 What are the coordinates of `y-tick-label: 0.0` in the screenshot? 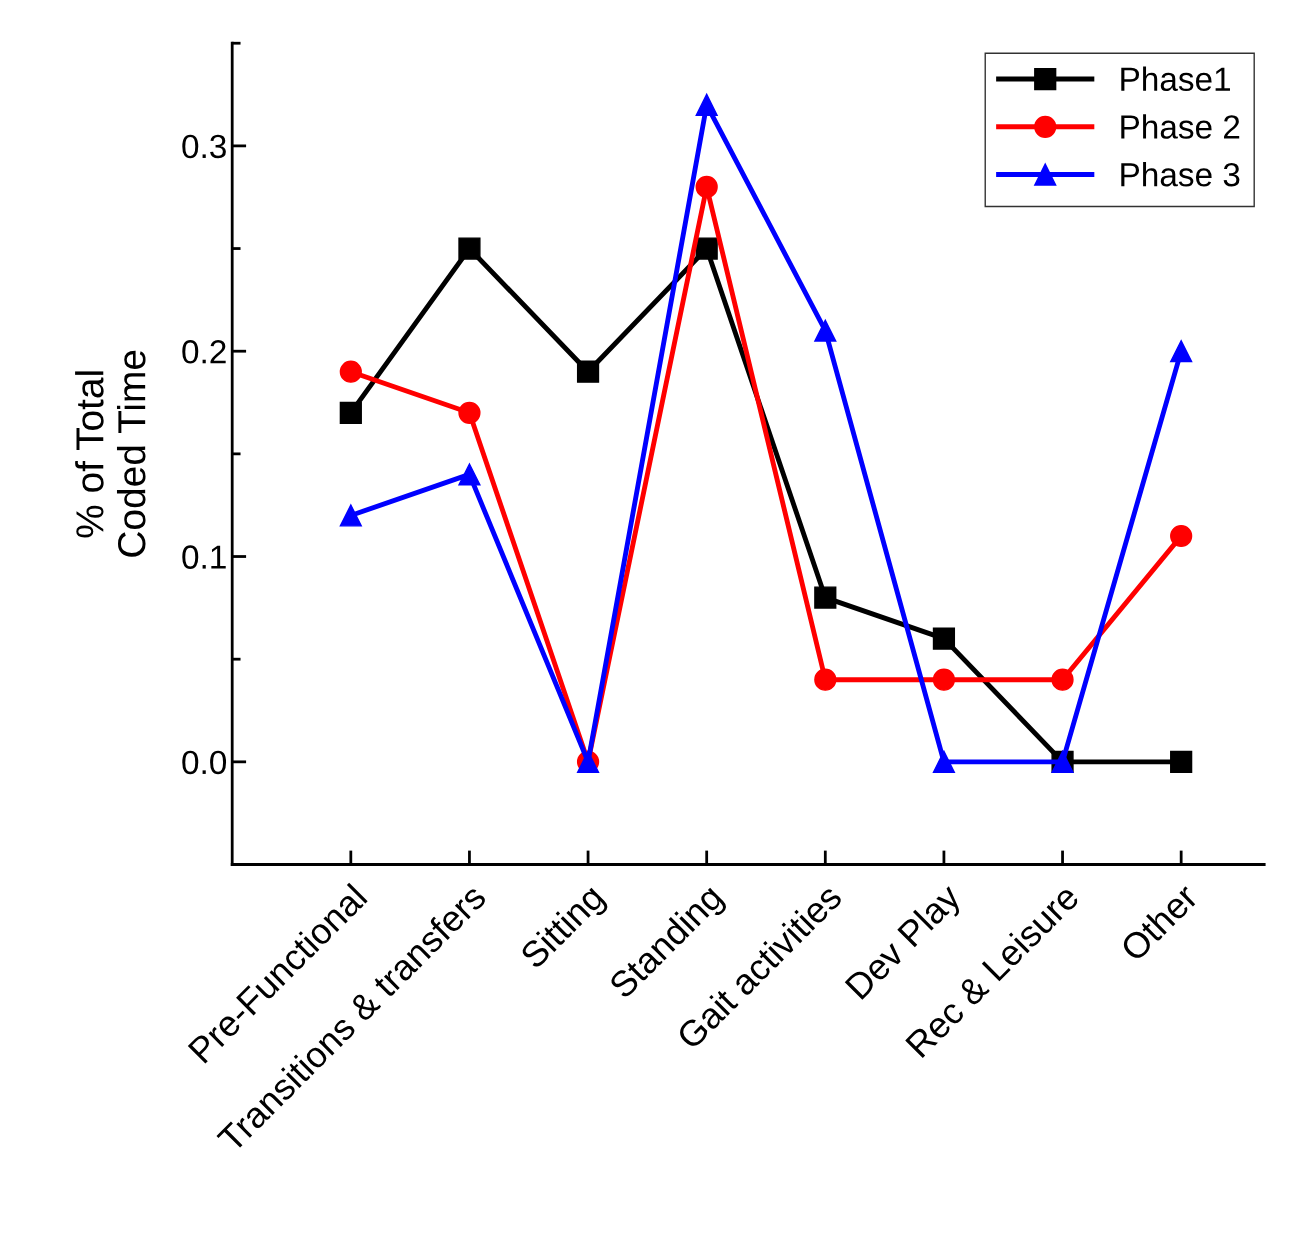 It's located at (204, 762).